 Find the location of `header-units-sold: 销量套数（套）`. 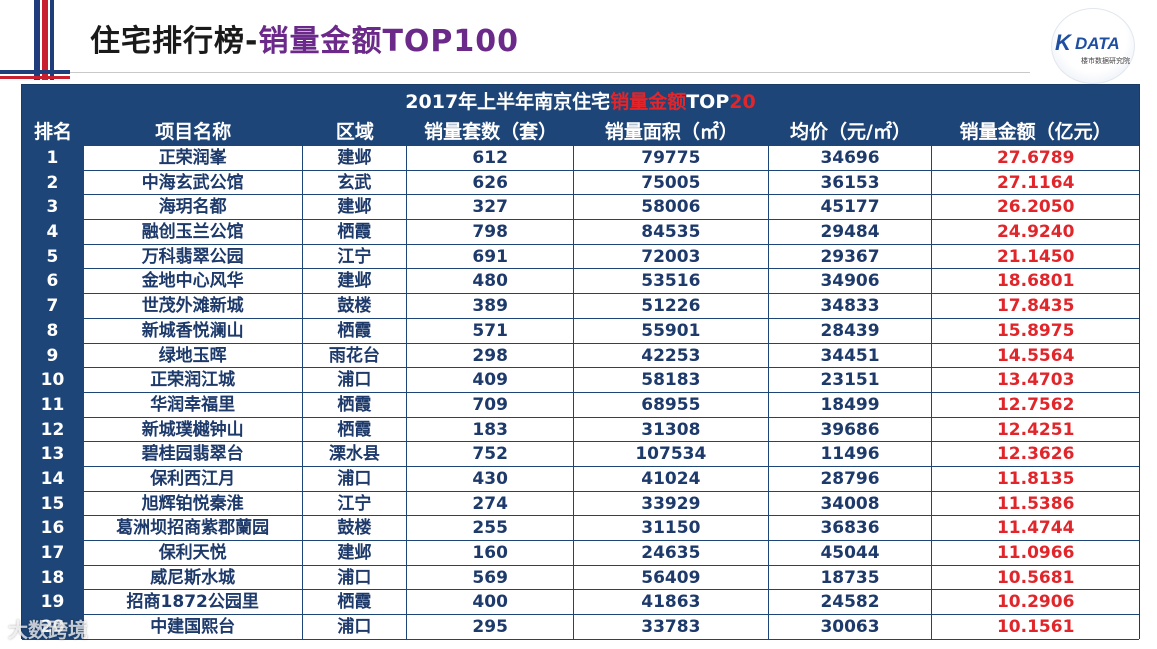

header-units-sold: 销量套数（套） is located at coordinates (491, 132).